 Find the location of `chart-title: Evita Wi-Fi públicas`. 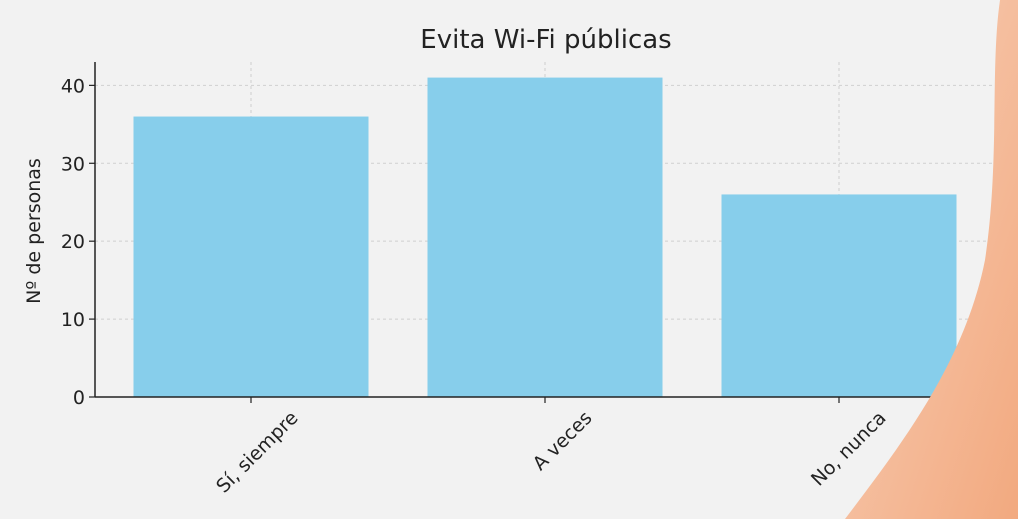

chart-title: Evita Wi-Fi públicas is located at coordinates (545, 40).